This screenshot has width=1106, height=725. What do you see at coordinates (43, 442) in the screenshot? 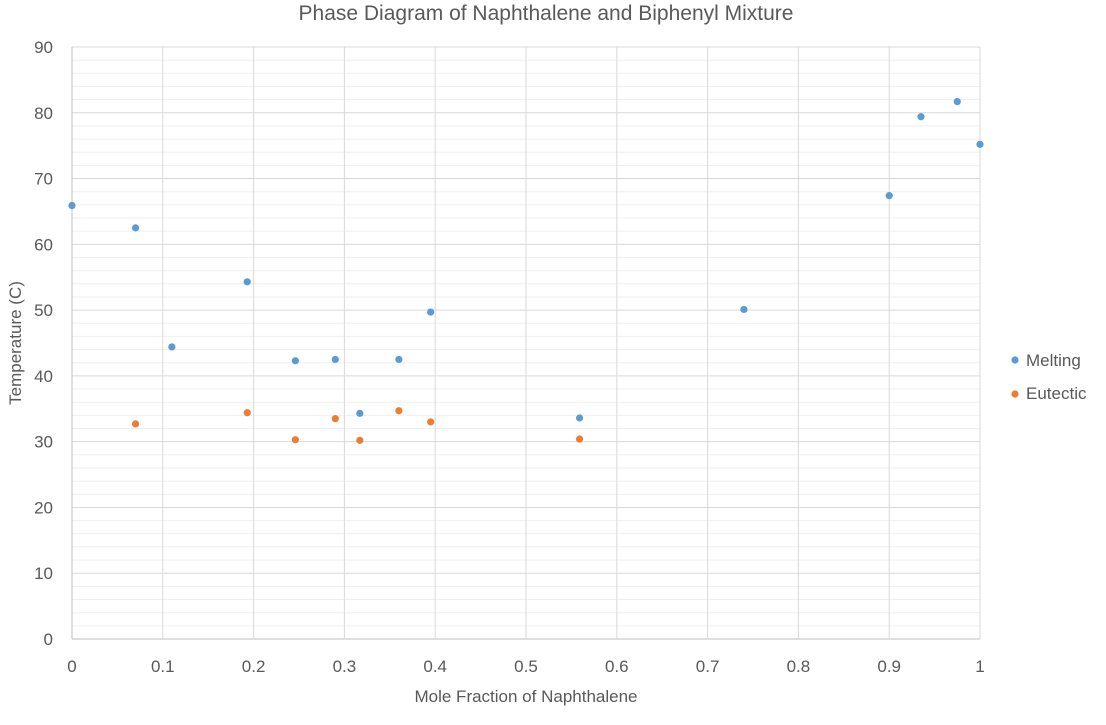
I see `y-tick-label: 30` at bounding box center [43, 442].